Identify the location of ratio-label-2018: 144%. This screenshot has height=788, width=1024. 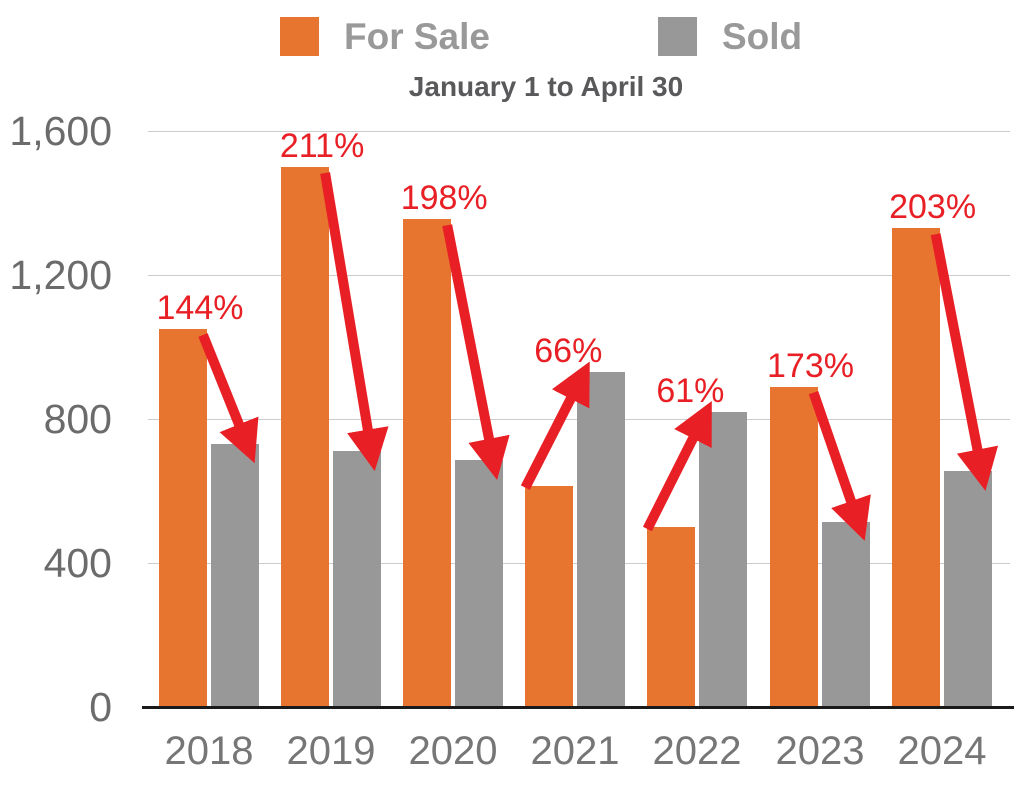
(200, 308).